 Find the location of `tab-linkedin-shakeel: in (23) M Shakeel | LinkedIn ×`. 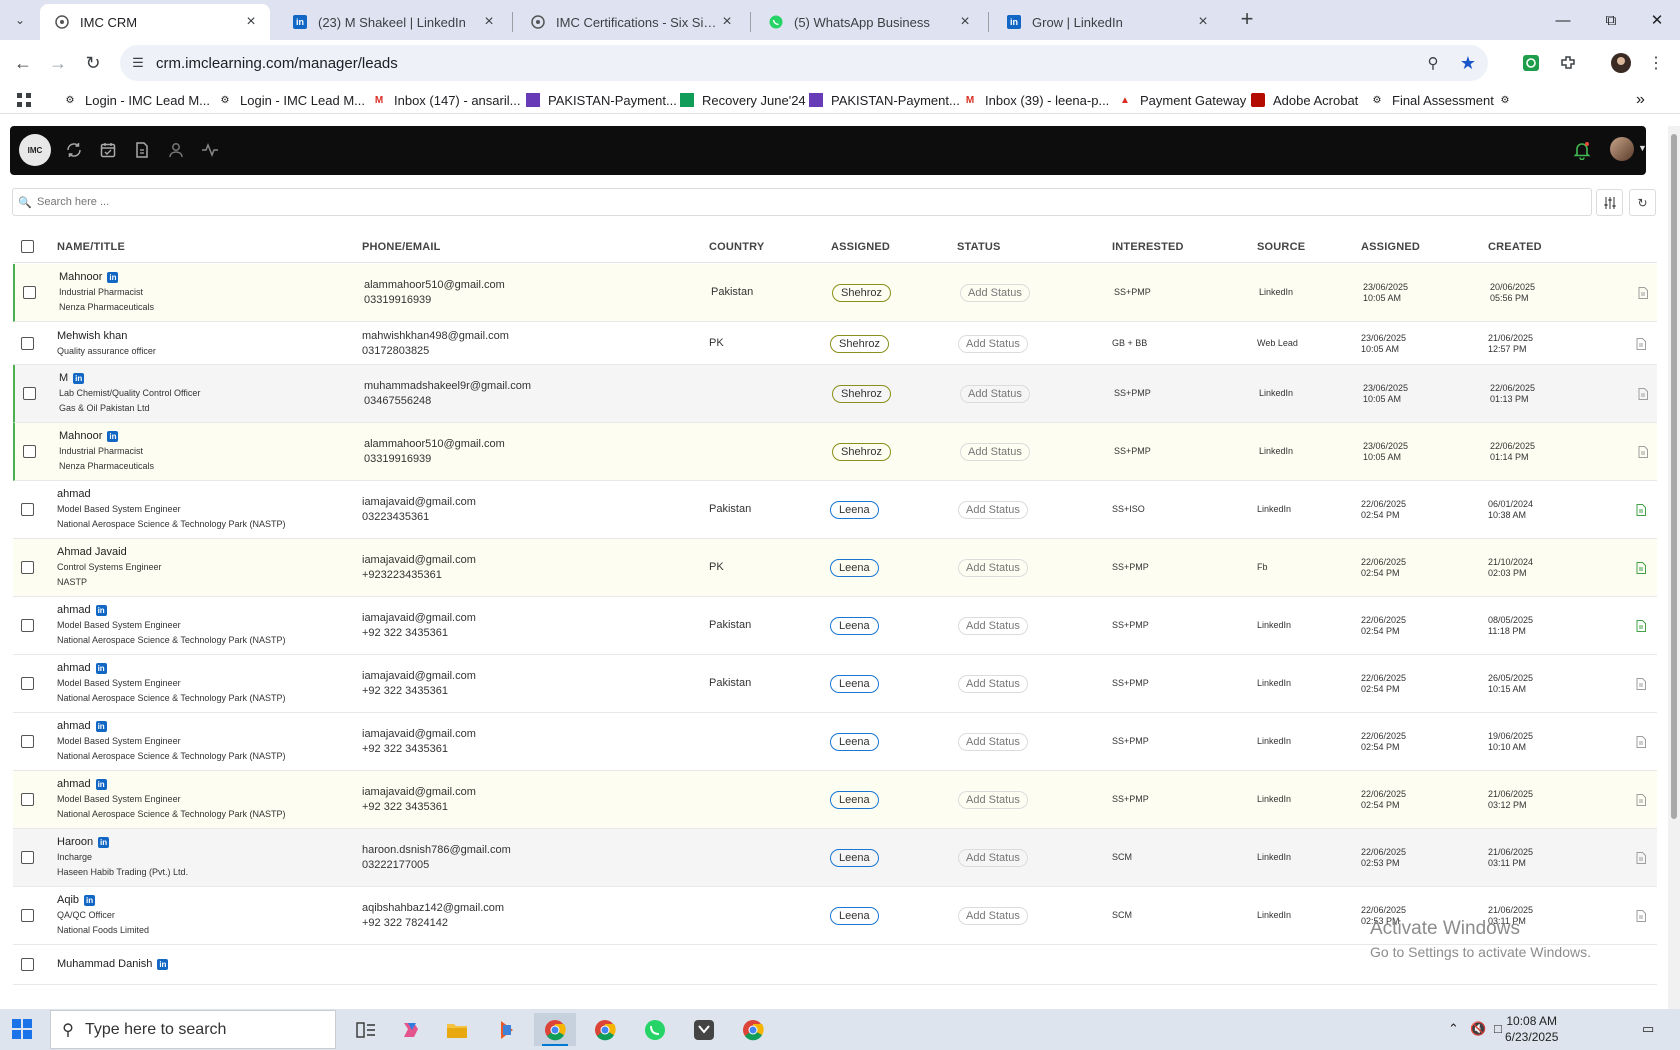

tab-linkedin-shakeel: in (23) M Shakeel | LinkedIn × is located at coordinates (393, 22).